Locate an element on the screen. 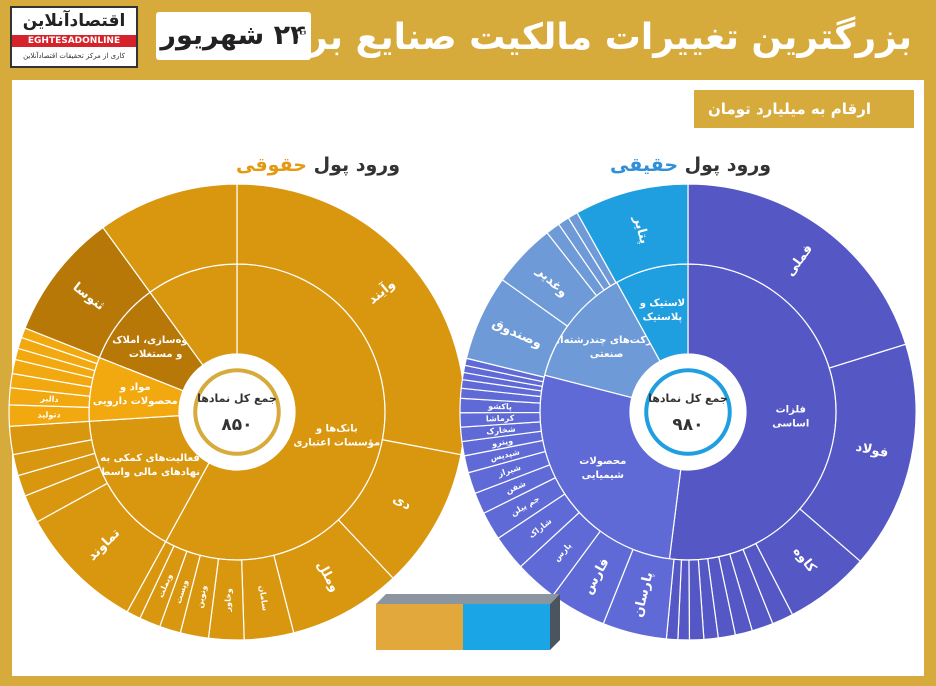  legal-title-prefix: ورود پول is located at coordinates (357, 165).